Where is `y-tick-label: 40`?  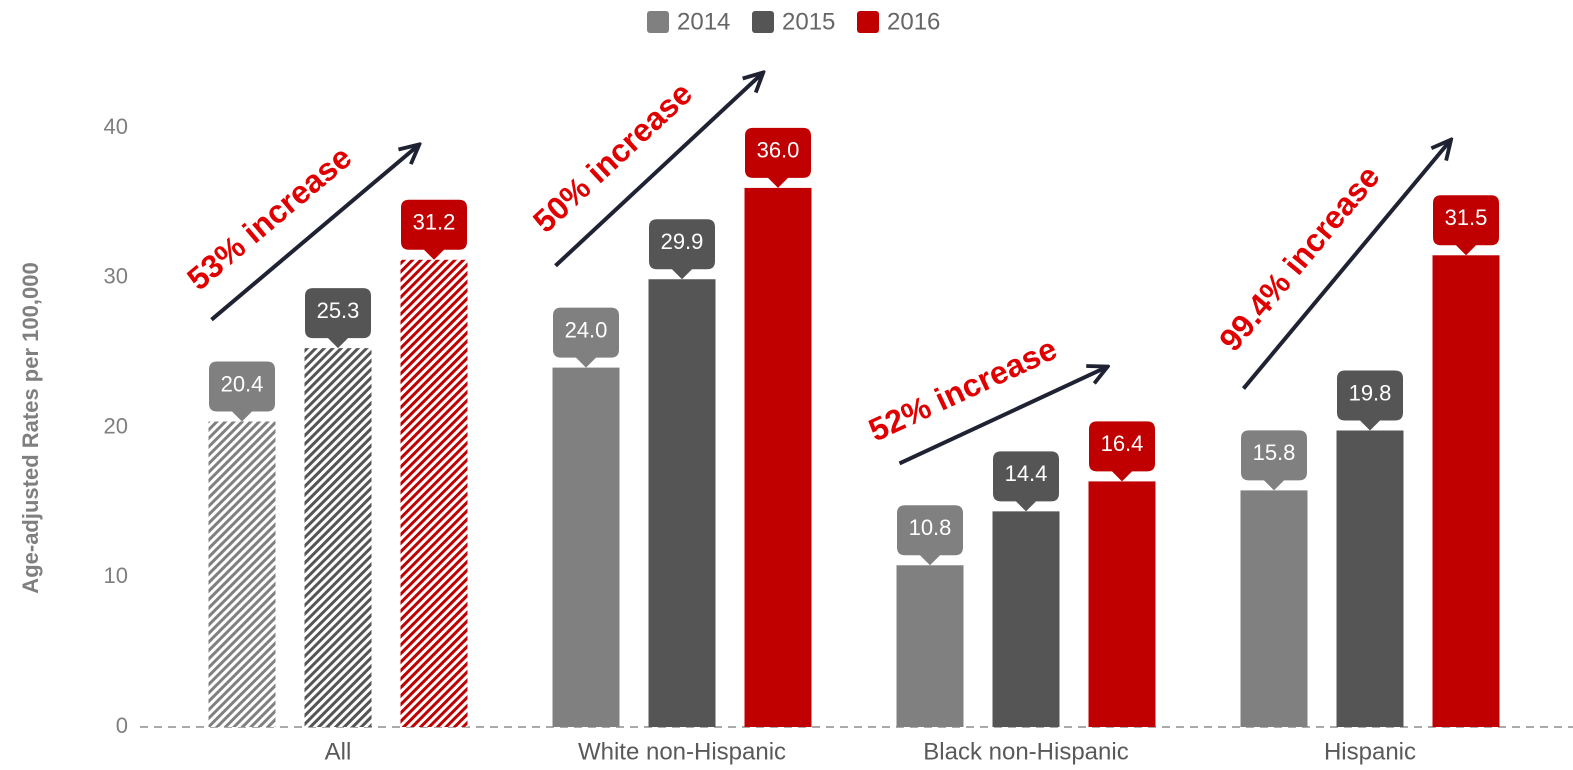
y-tick-label: 40 is located at coordinates (116, 126).